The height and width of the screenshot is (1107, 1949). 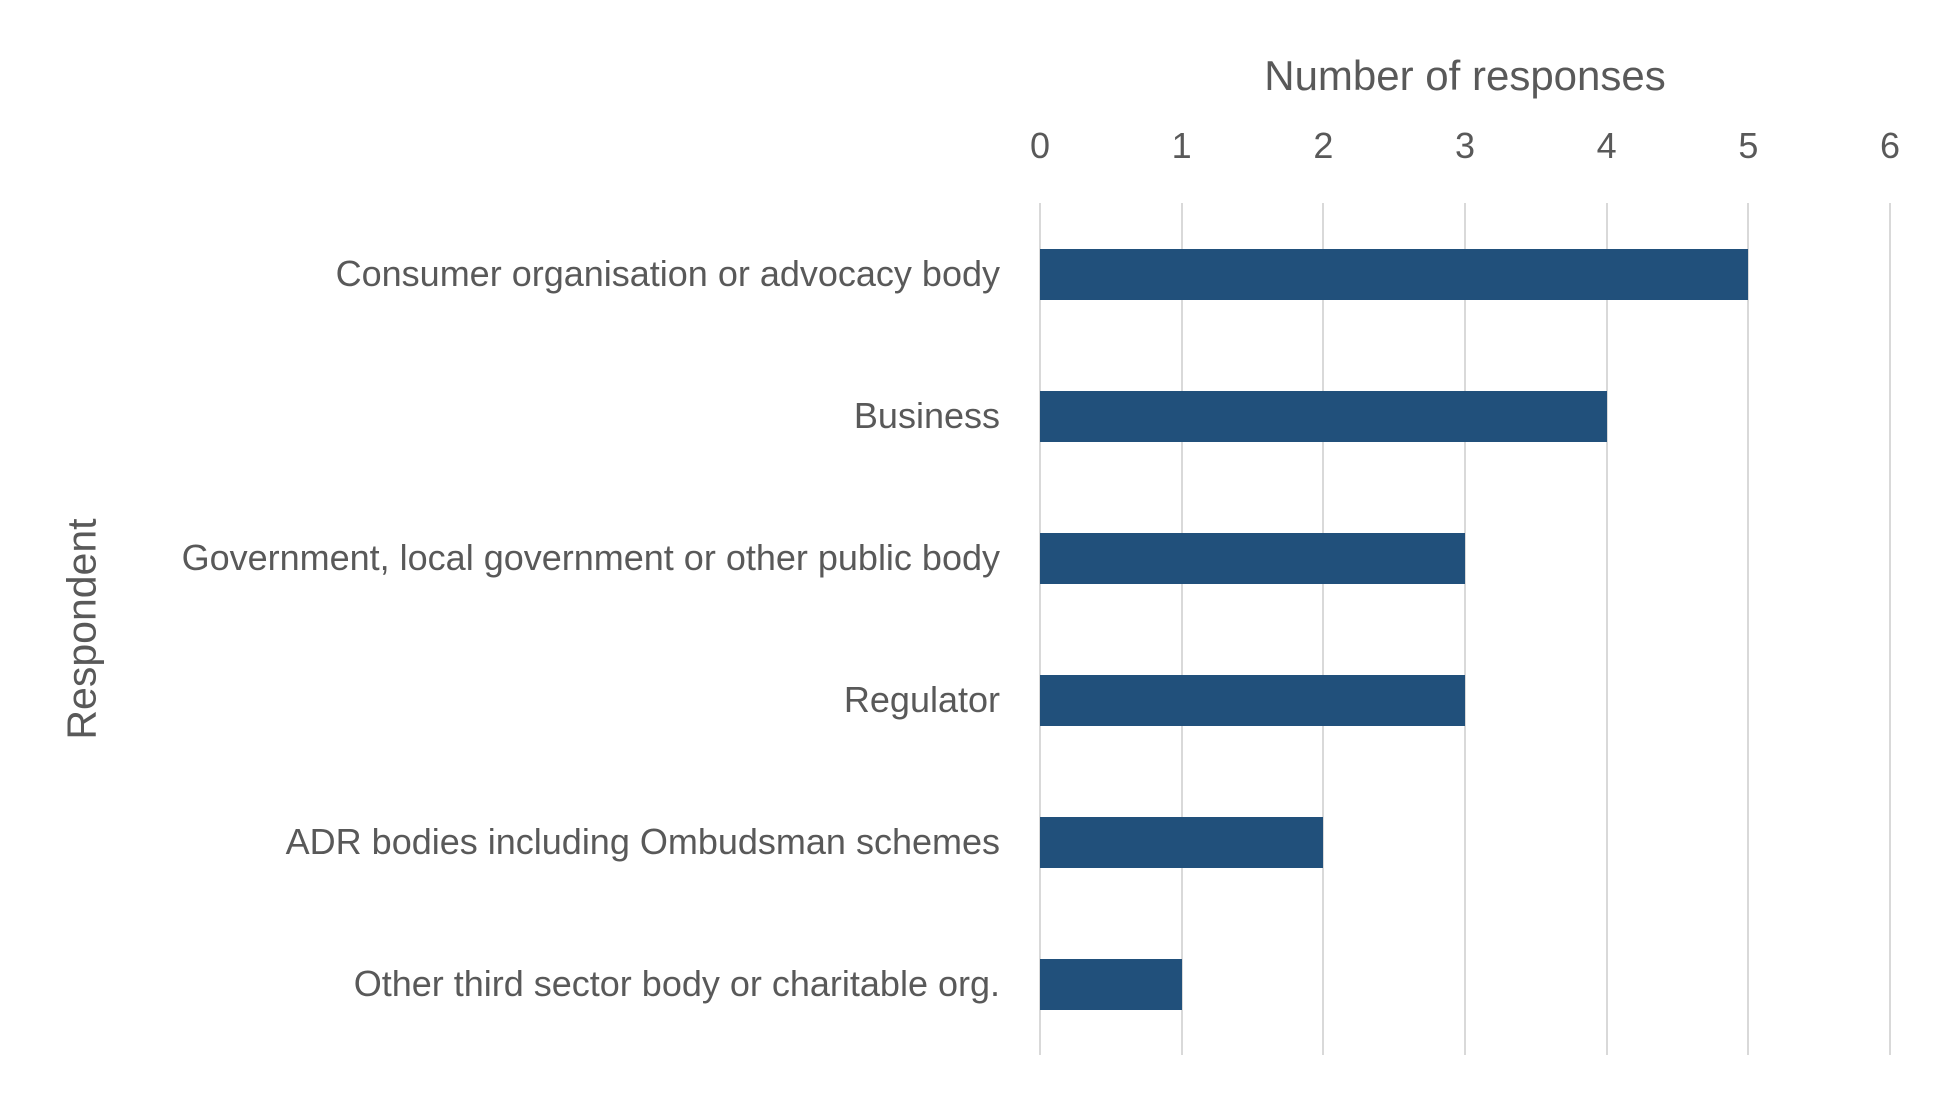 What do you see at coordinates (1323, 145) in the screenshot?
I see `x-tick-label-2: 2` at bounding box center [1323, 145].